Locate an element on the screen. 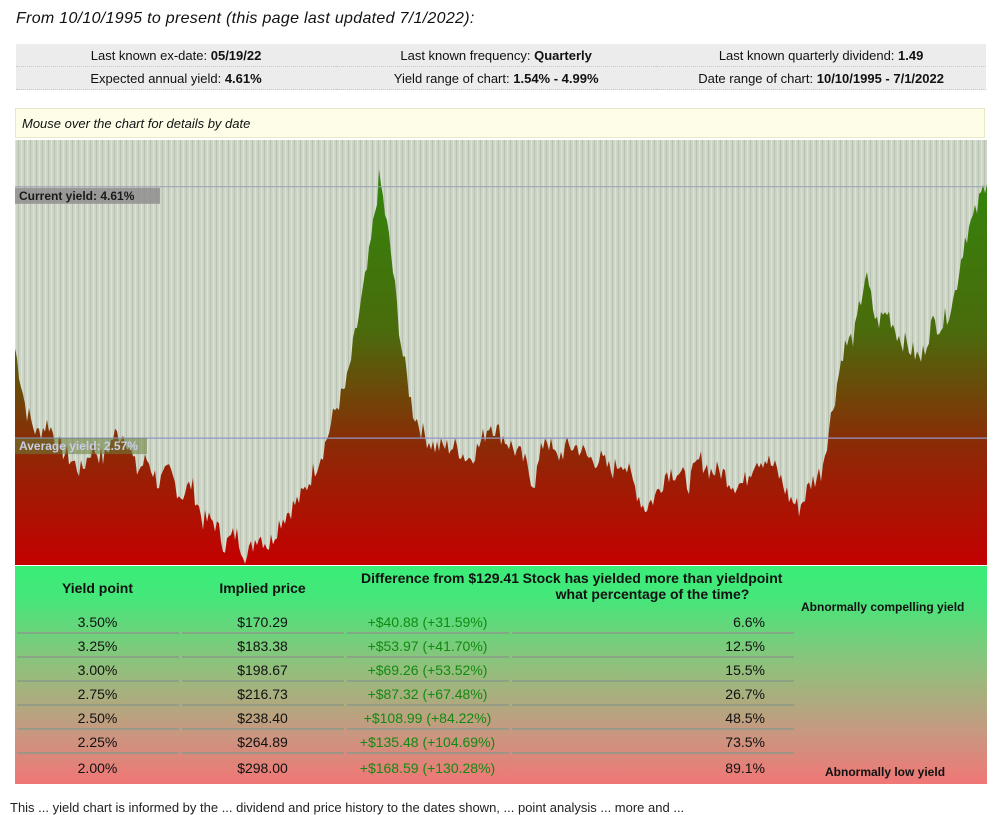 This screenshot has height=815, width=1000. cell-price: $298.00 is located at coordinates (262, 768).